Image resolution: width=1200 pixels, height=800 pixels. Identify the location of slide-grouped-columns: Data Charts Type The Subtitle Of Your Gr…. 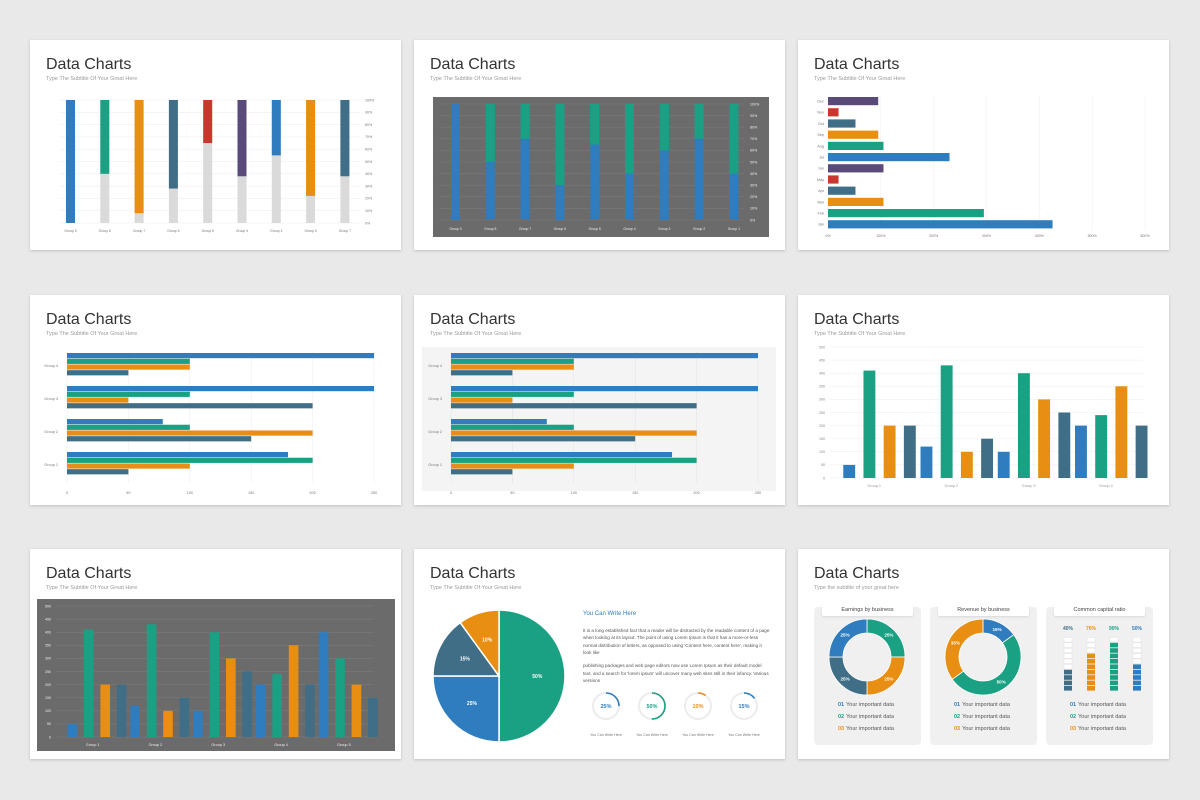
(983, 400).